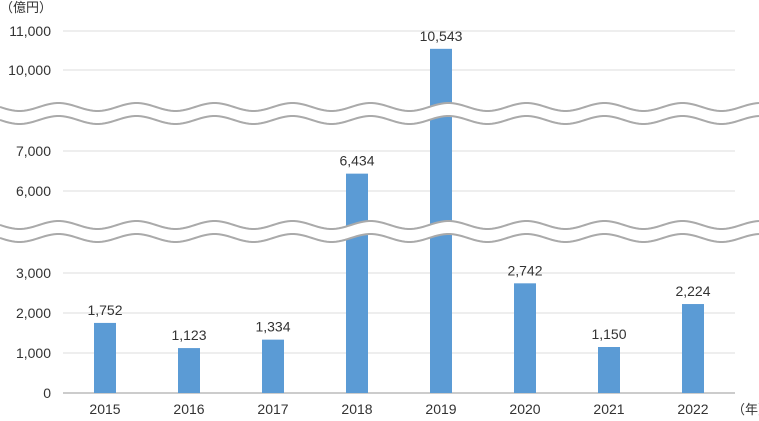  What do you see at coordinates (440, 408) in the screenshot?
I see `x-tick-label: 2019` at bounding box center [440, 408].